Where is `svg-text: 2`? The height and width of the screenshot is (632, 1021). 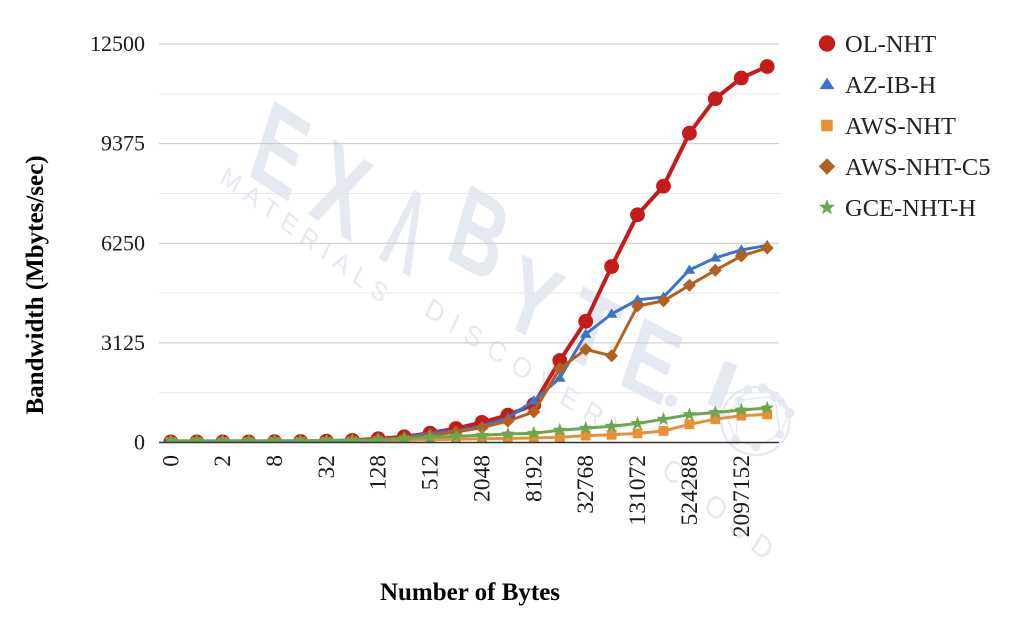
svg-text: 2 is located at coordinates (223, 461).